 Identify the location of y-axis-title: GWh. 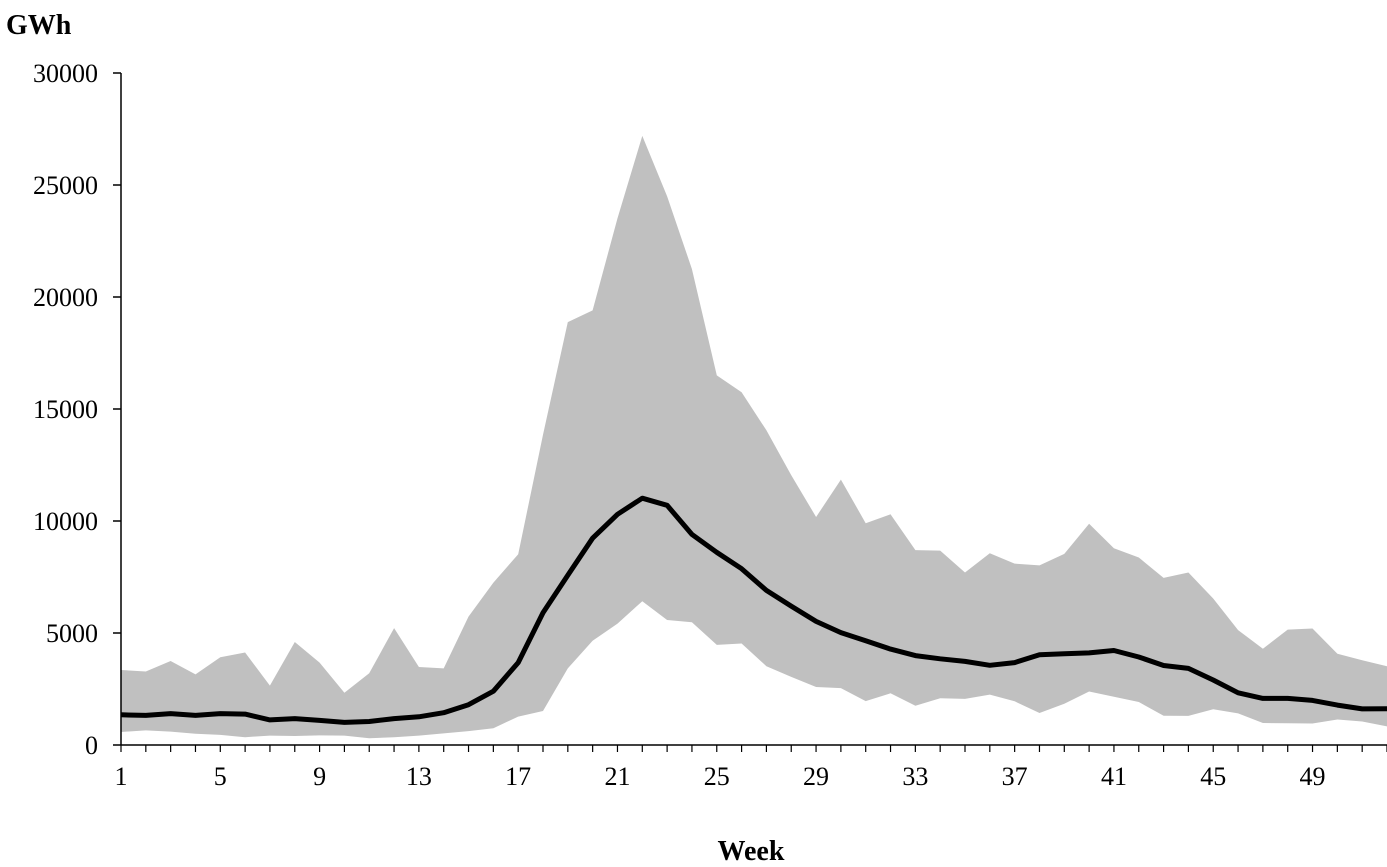
(39, 25).